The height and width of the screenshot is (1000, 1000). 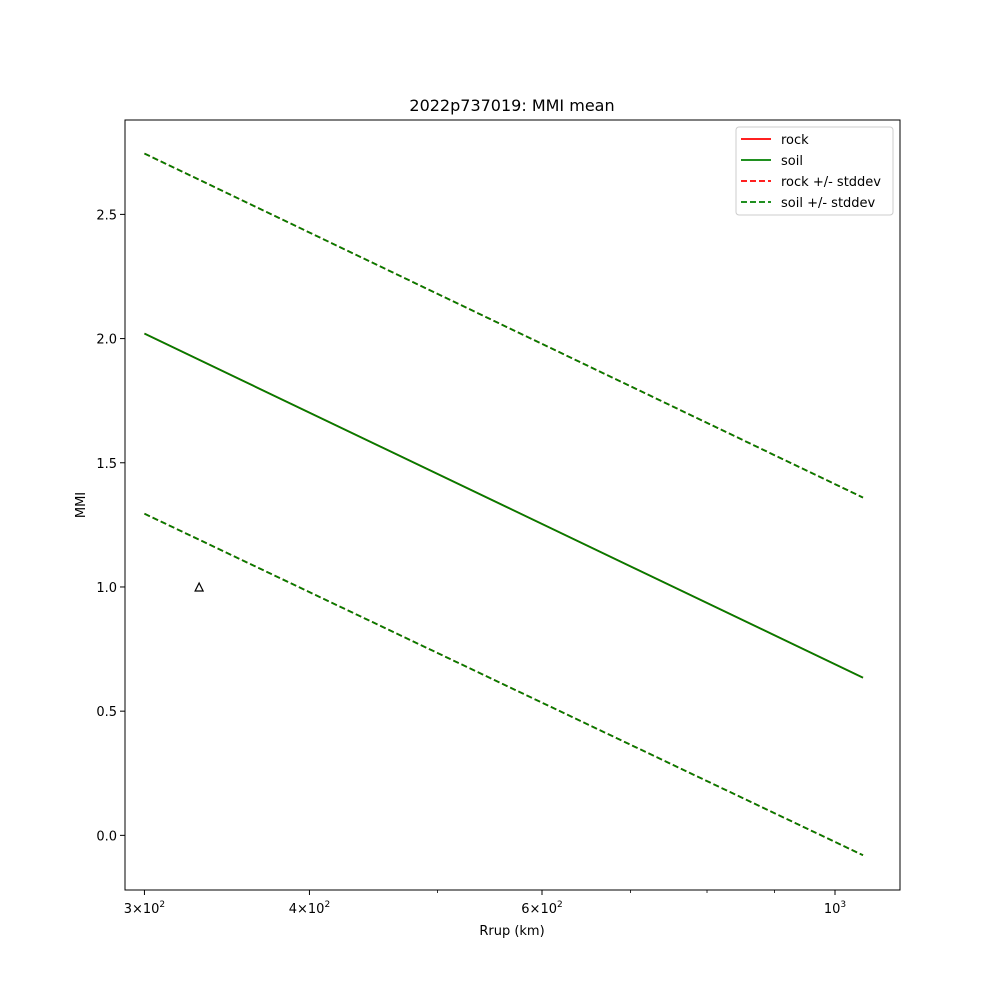 I want to click on y-tick-label: 2.0, so click(x=106, y=340).